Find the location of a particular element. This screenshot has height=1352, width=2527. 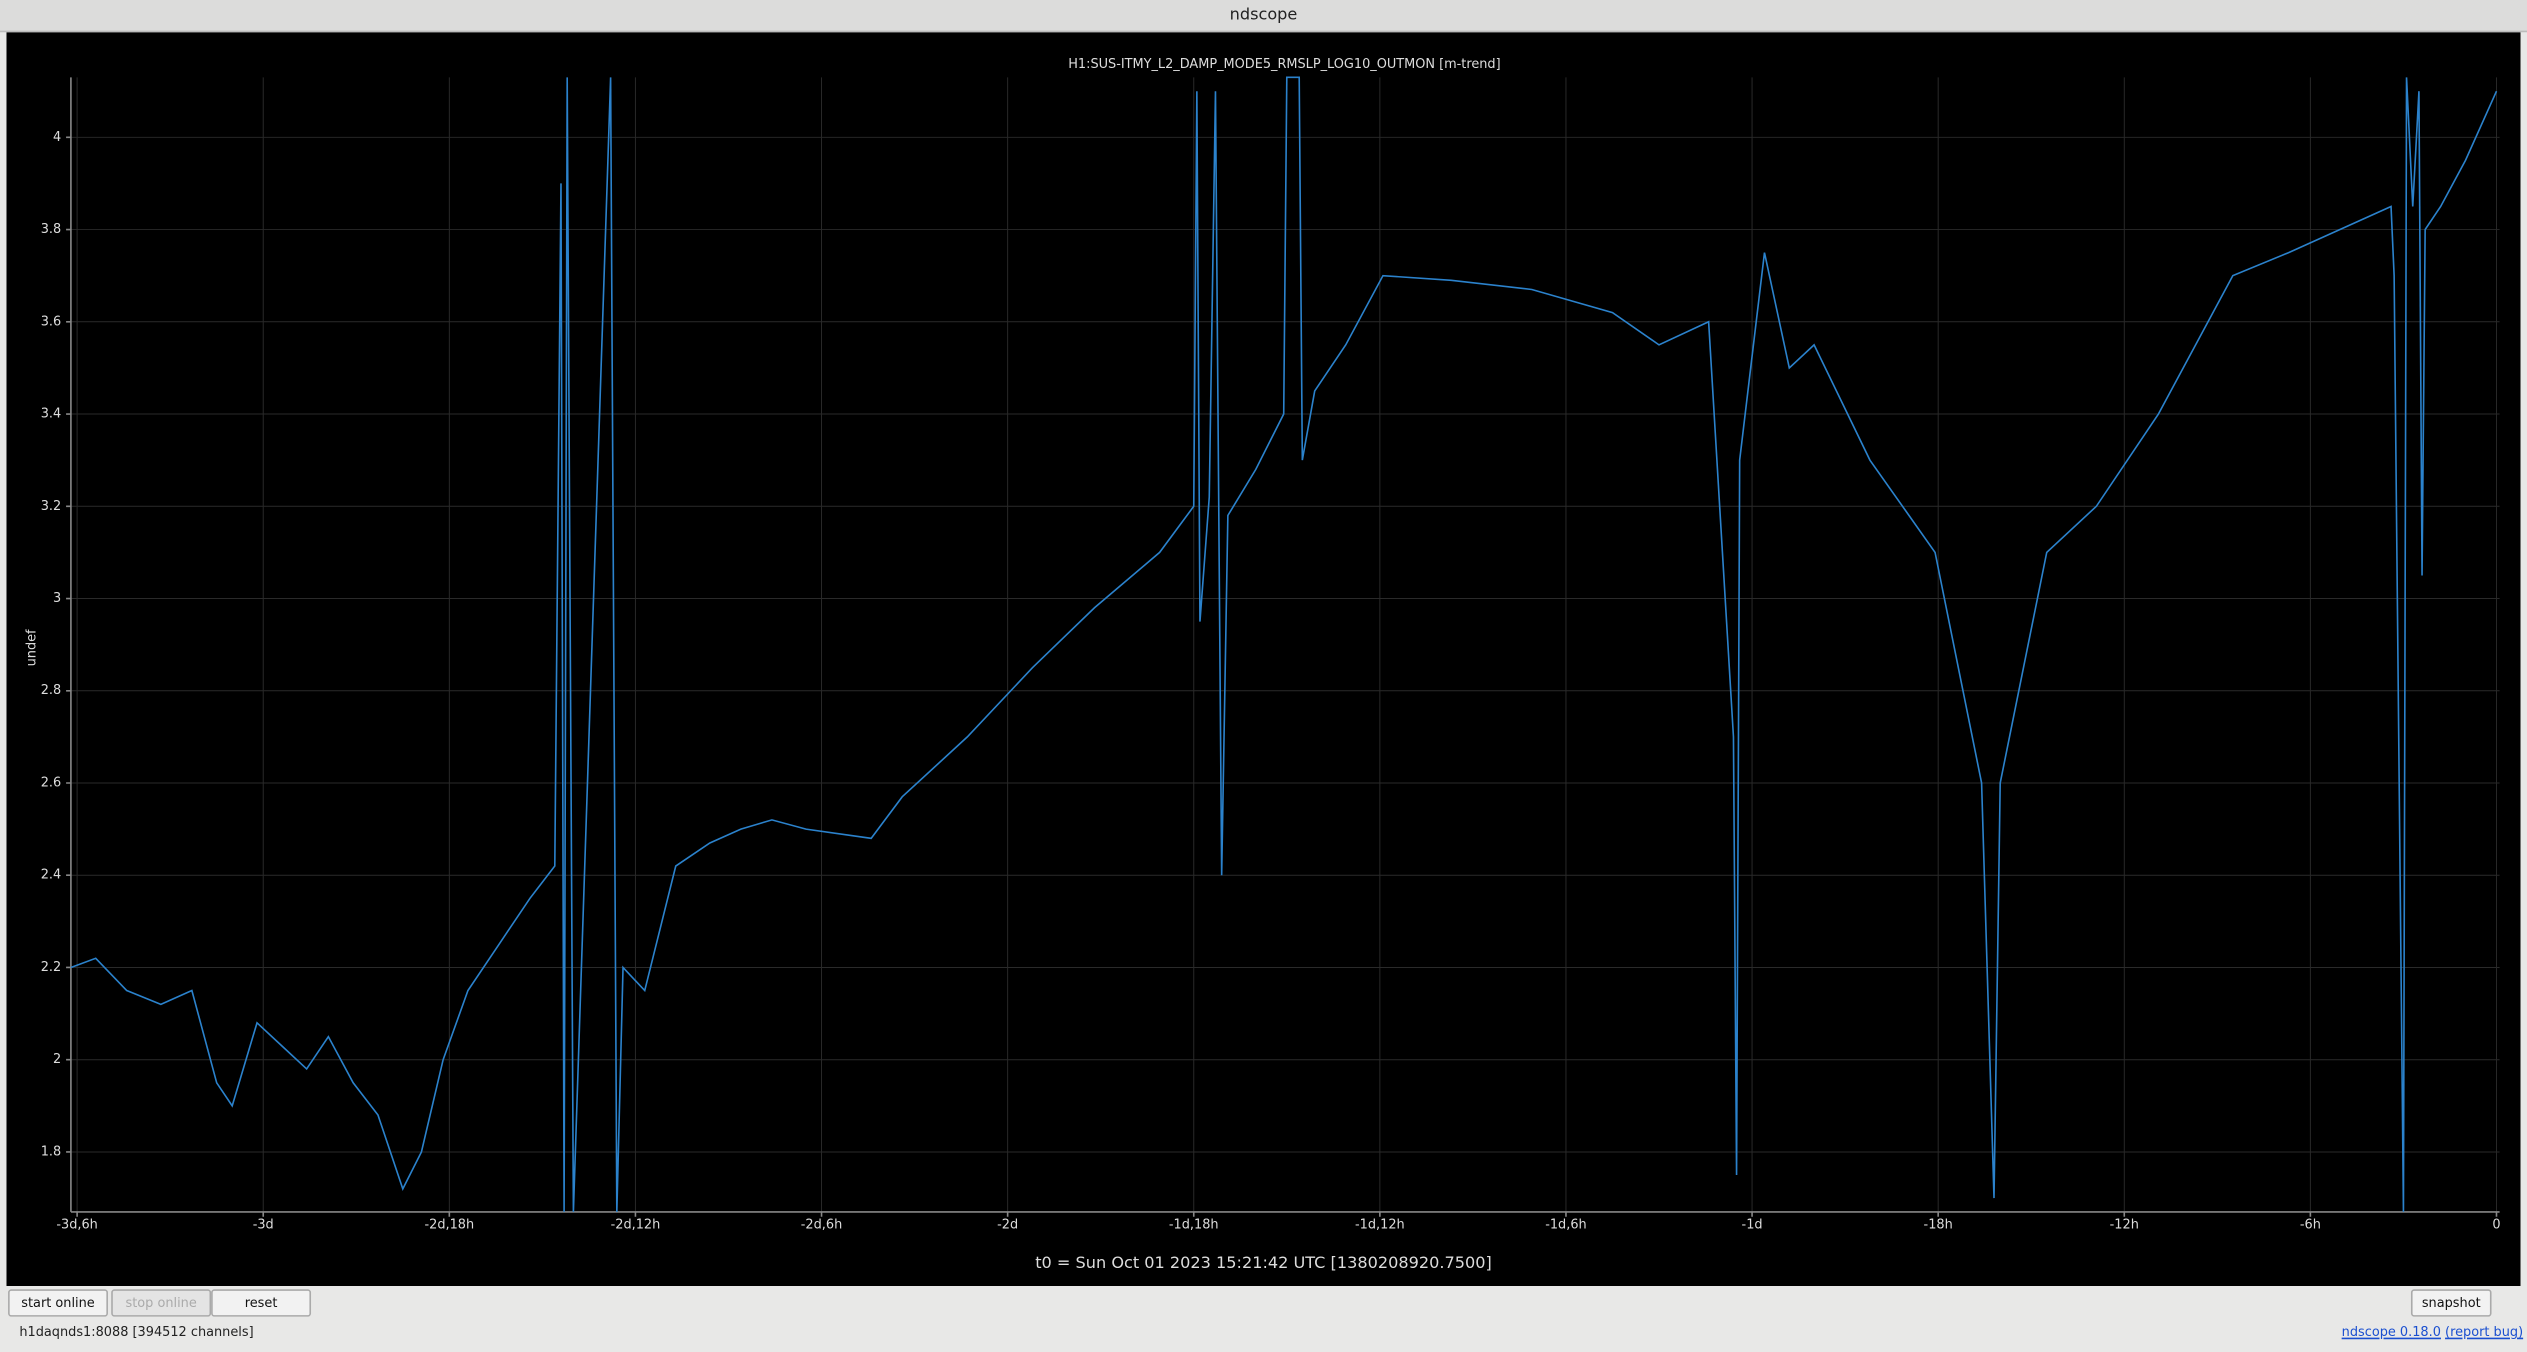

x-tick-label: -1d,12h is located at coordinates (1380, 1224).